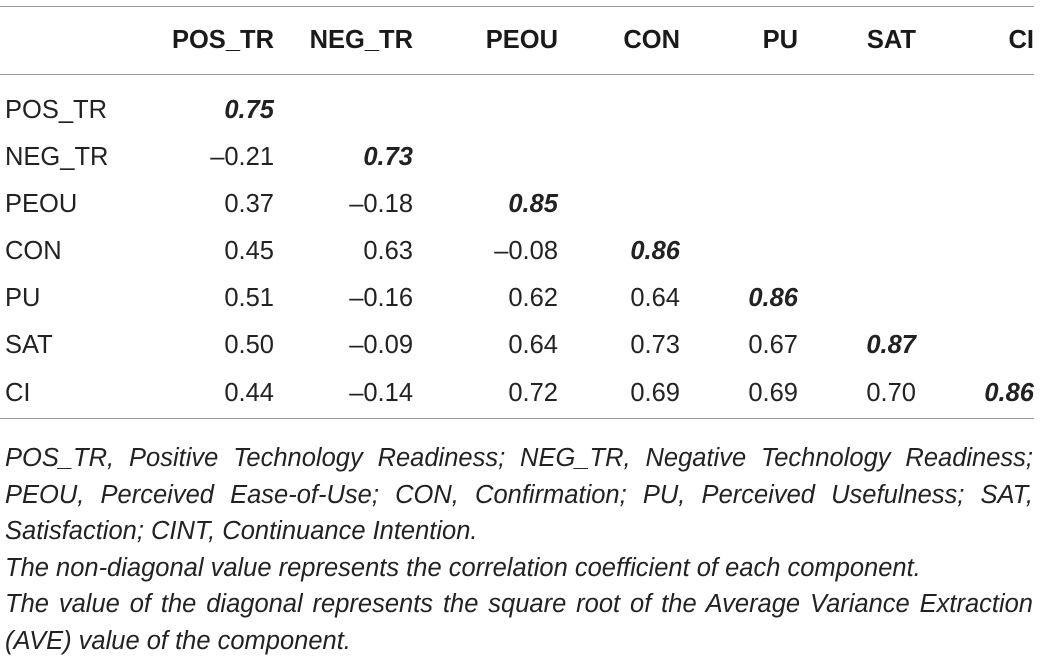 This screenshot has height=667, width=1040. I want to click on table-row: PEOU 0.37 –0.18 0.85, so click(517, 204).